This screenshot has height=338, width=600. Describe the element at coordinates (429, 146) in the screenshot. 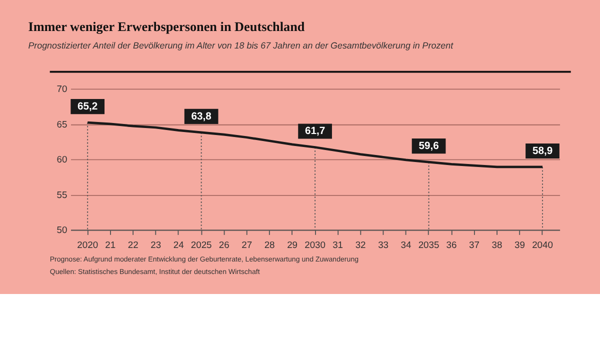

I see `data-label: 59,6` at that location.